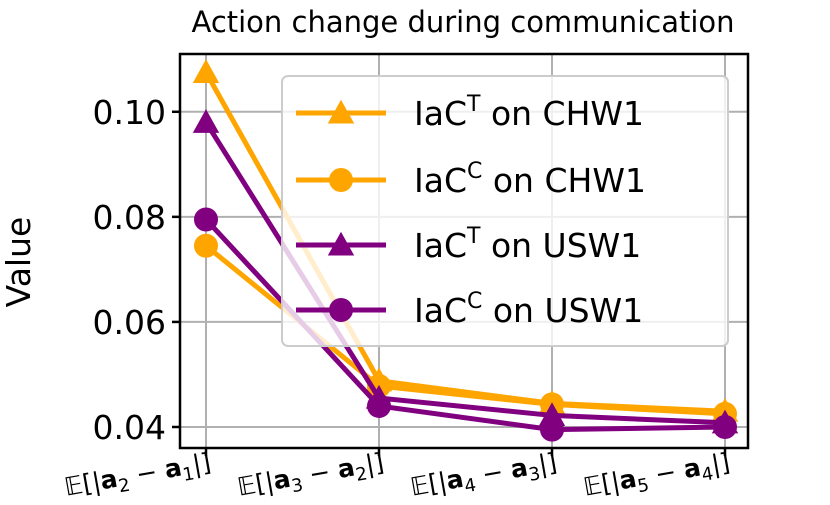  I want to click on y-axis-label: Value, so click(19, 262).